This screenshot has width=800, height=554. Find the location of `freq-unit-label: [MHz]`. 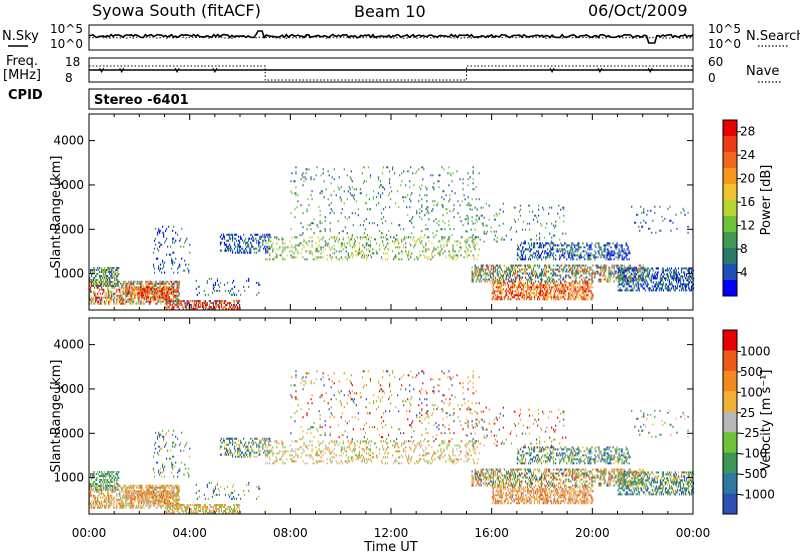

freq-unit-label: [MHz] is located at coordinates (22, 75).